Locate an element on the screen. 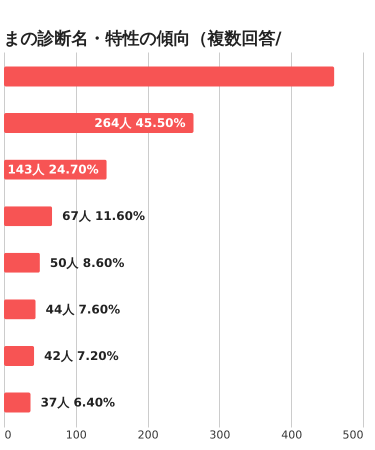  data-label: 143人 24.70% is located at coordinates (53, 169).